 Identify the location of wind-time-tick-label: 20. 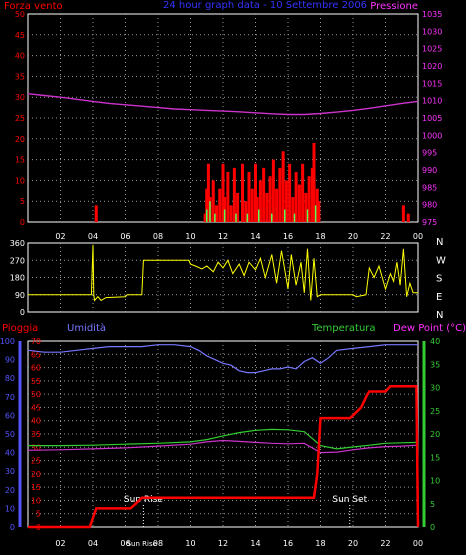
(353, 236).